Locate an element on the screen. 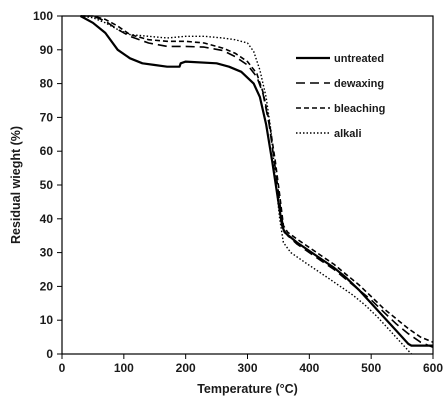 The height and width of the screenshot is (401, 444). y-tick-label: 0 is located at coordinates (49, 354).